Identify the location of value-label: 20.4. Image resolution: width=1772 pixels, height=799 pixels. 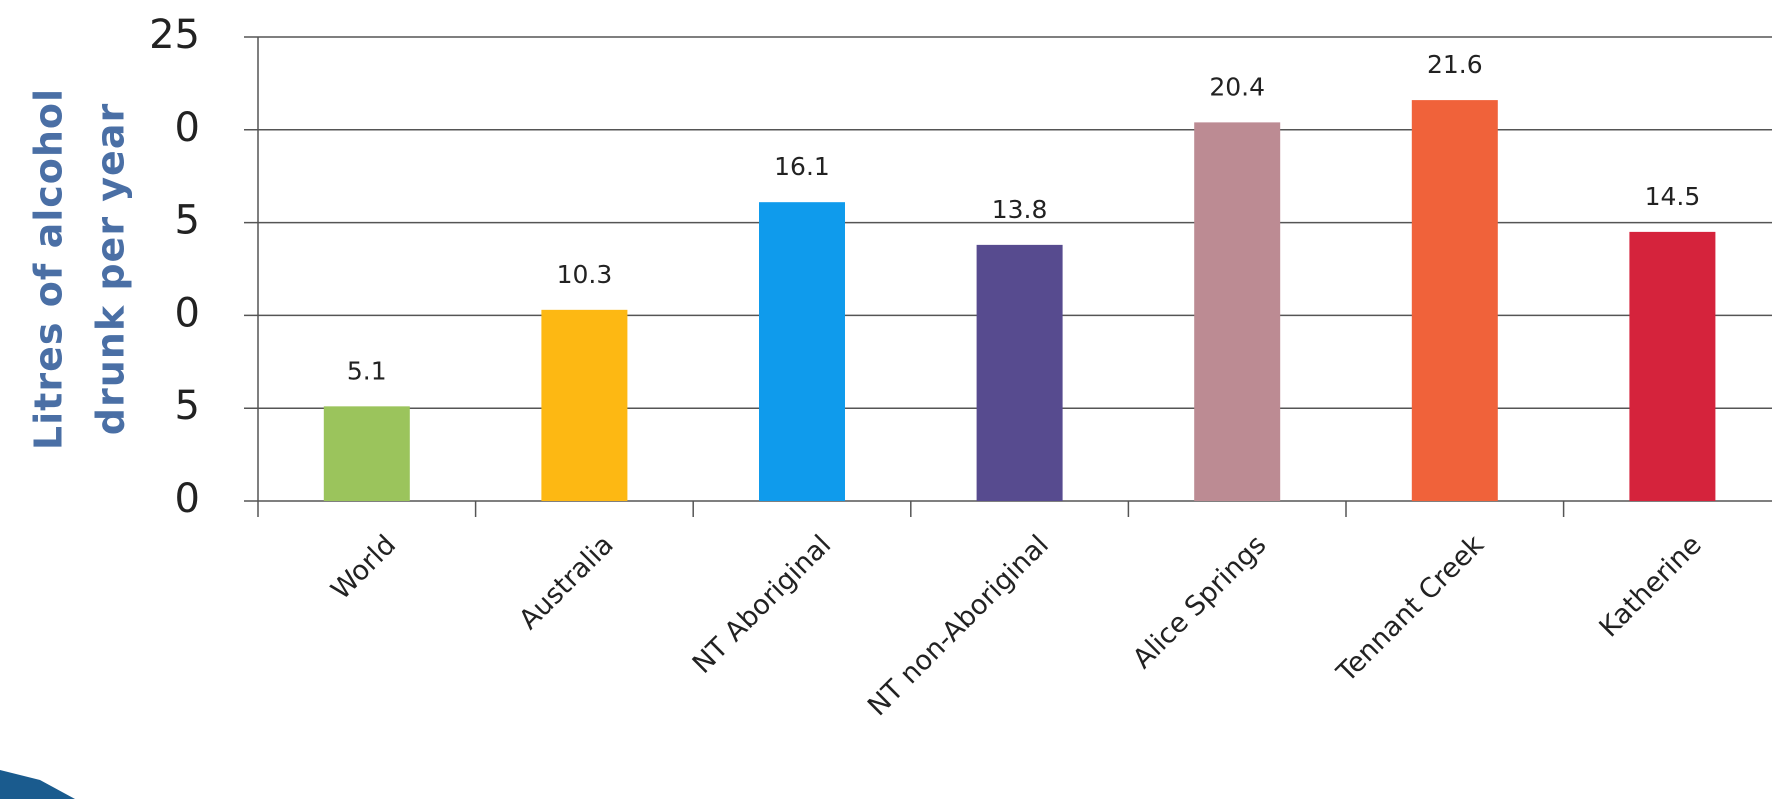
(1237, 86).